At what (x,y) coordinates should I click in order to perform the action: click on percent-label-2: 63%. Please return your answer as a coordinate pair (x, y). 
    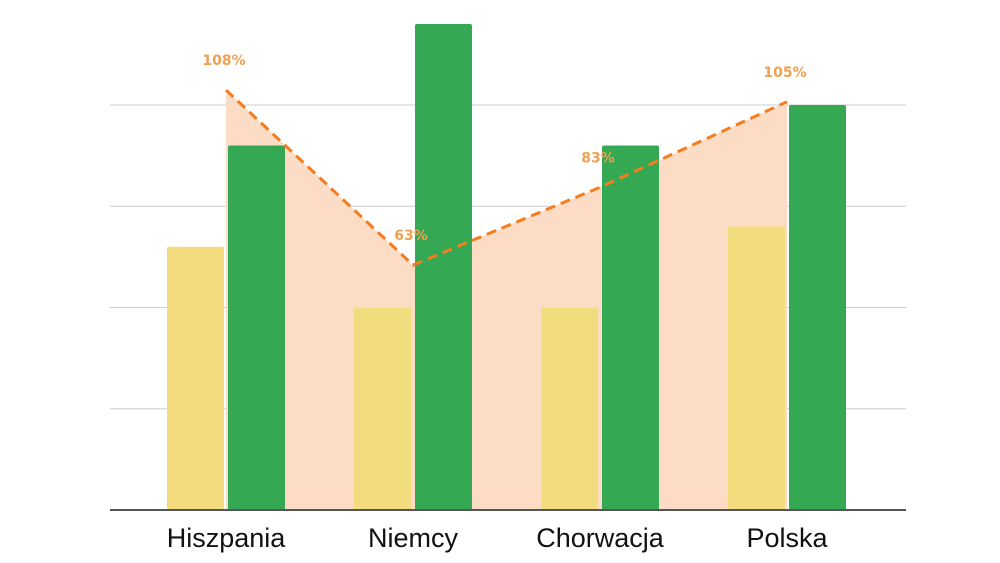
    Looking at the image, I should click on (411, 236).